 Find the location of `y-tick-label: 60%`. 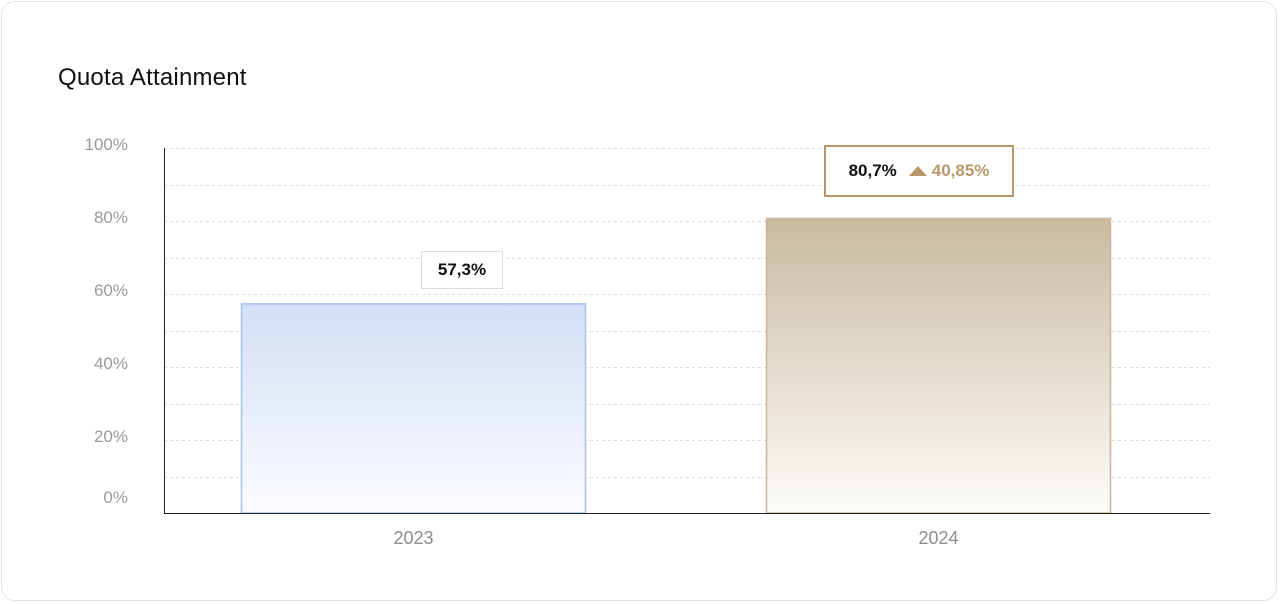

y-tick-label: 60% is located at coordinates (111, 290).